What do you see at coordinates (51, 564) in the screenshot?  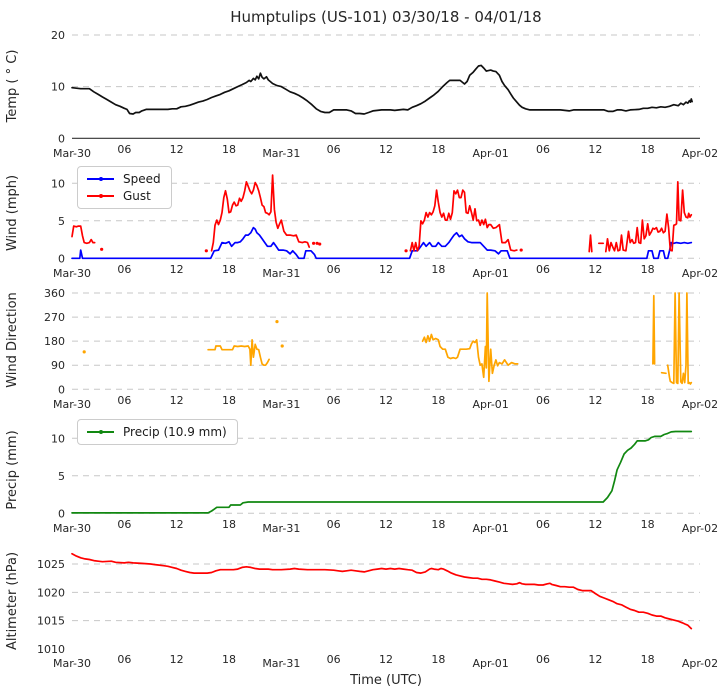 I see `y-tick-label: 1025` at bounding box center [51, 564].